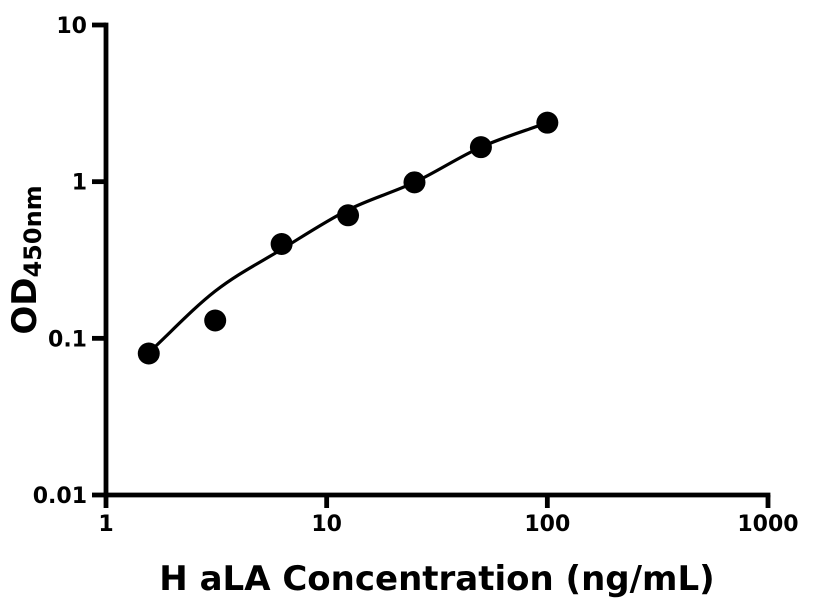  Describe the element at coordinates (436, 579) in the screenshot. I see `x-axis-title: H aLA Concentration (ng/mL)` at that location.